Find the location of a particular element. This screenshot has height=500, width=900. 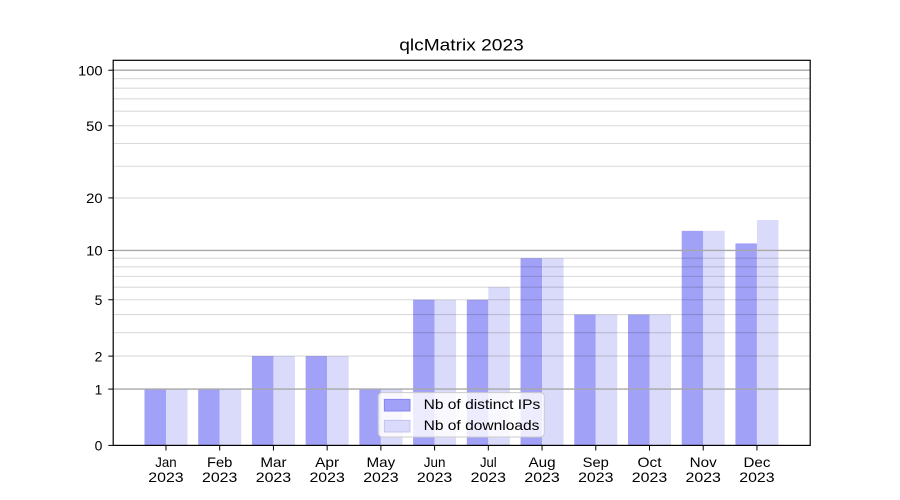

svg-text: 50 is located at coordinates (94, 126).